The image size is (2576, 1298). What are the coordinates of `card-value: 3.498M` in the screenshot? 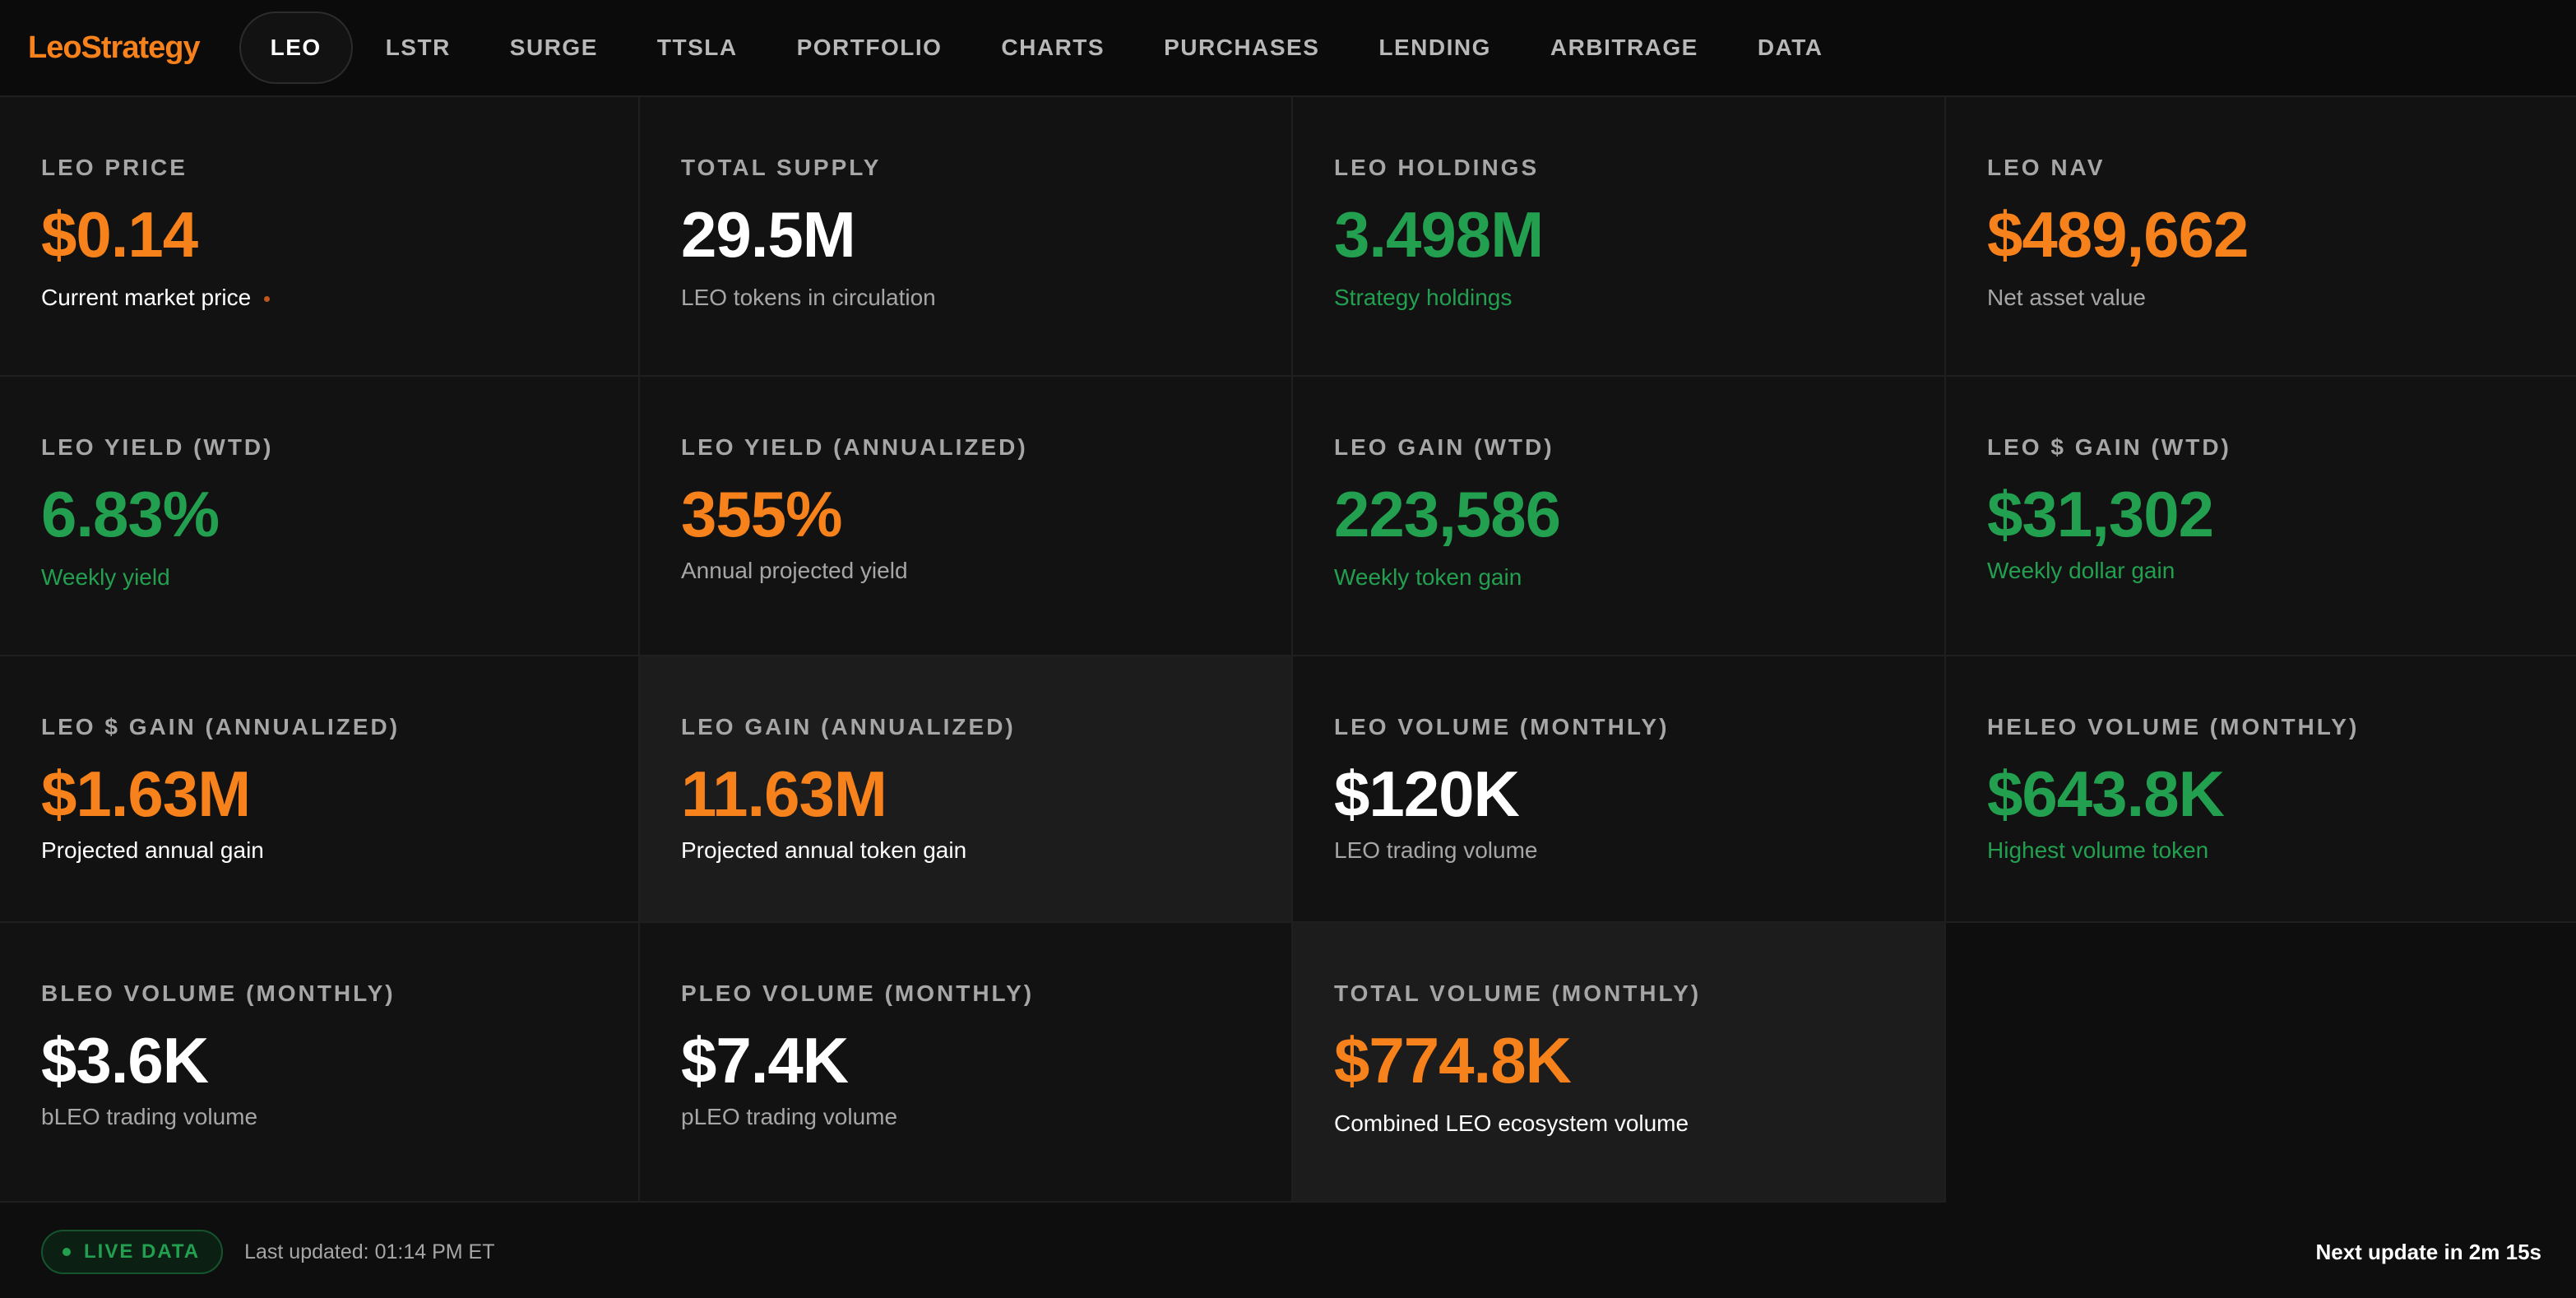 It's located at (1439, 234).